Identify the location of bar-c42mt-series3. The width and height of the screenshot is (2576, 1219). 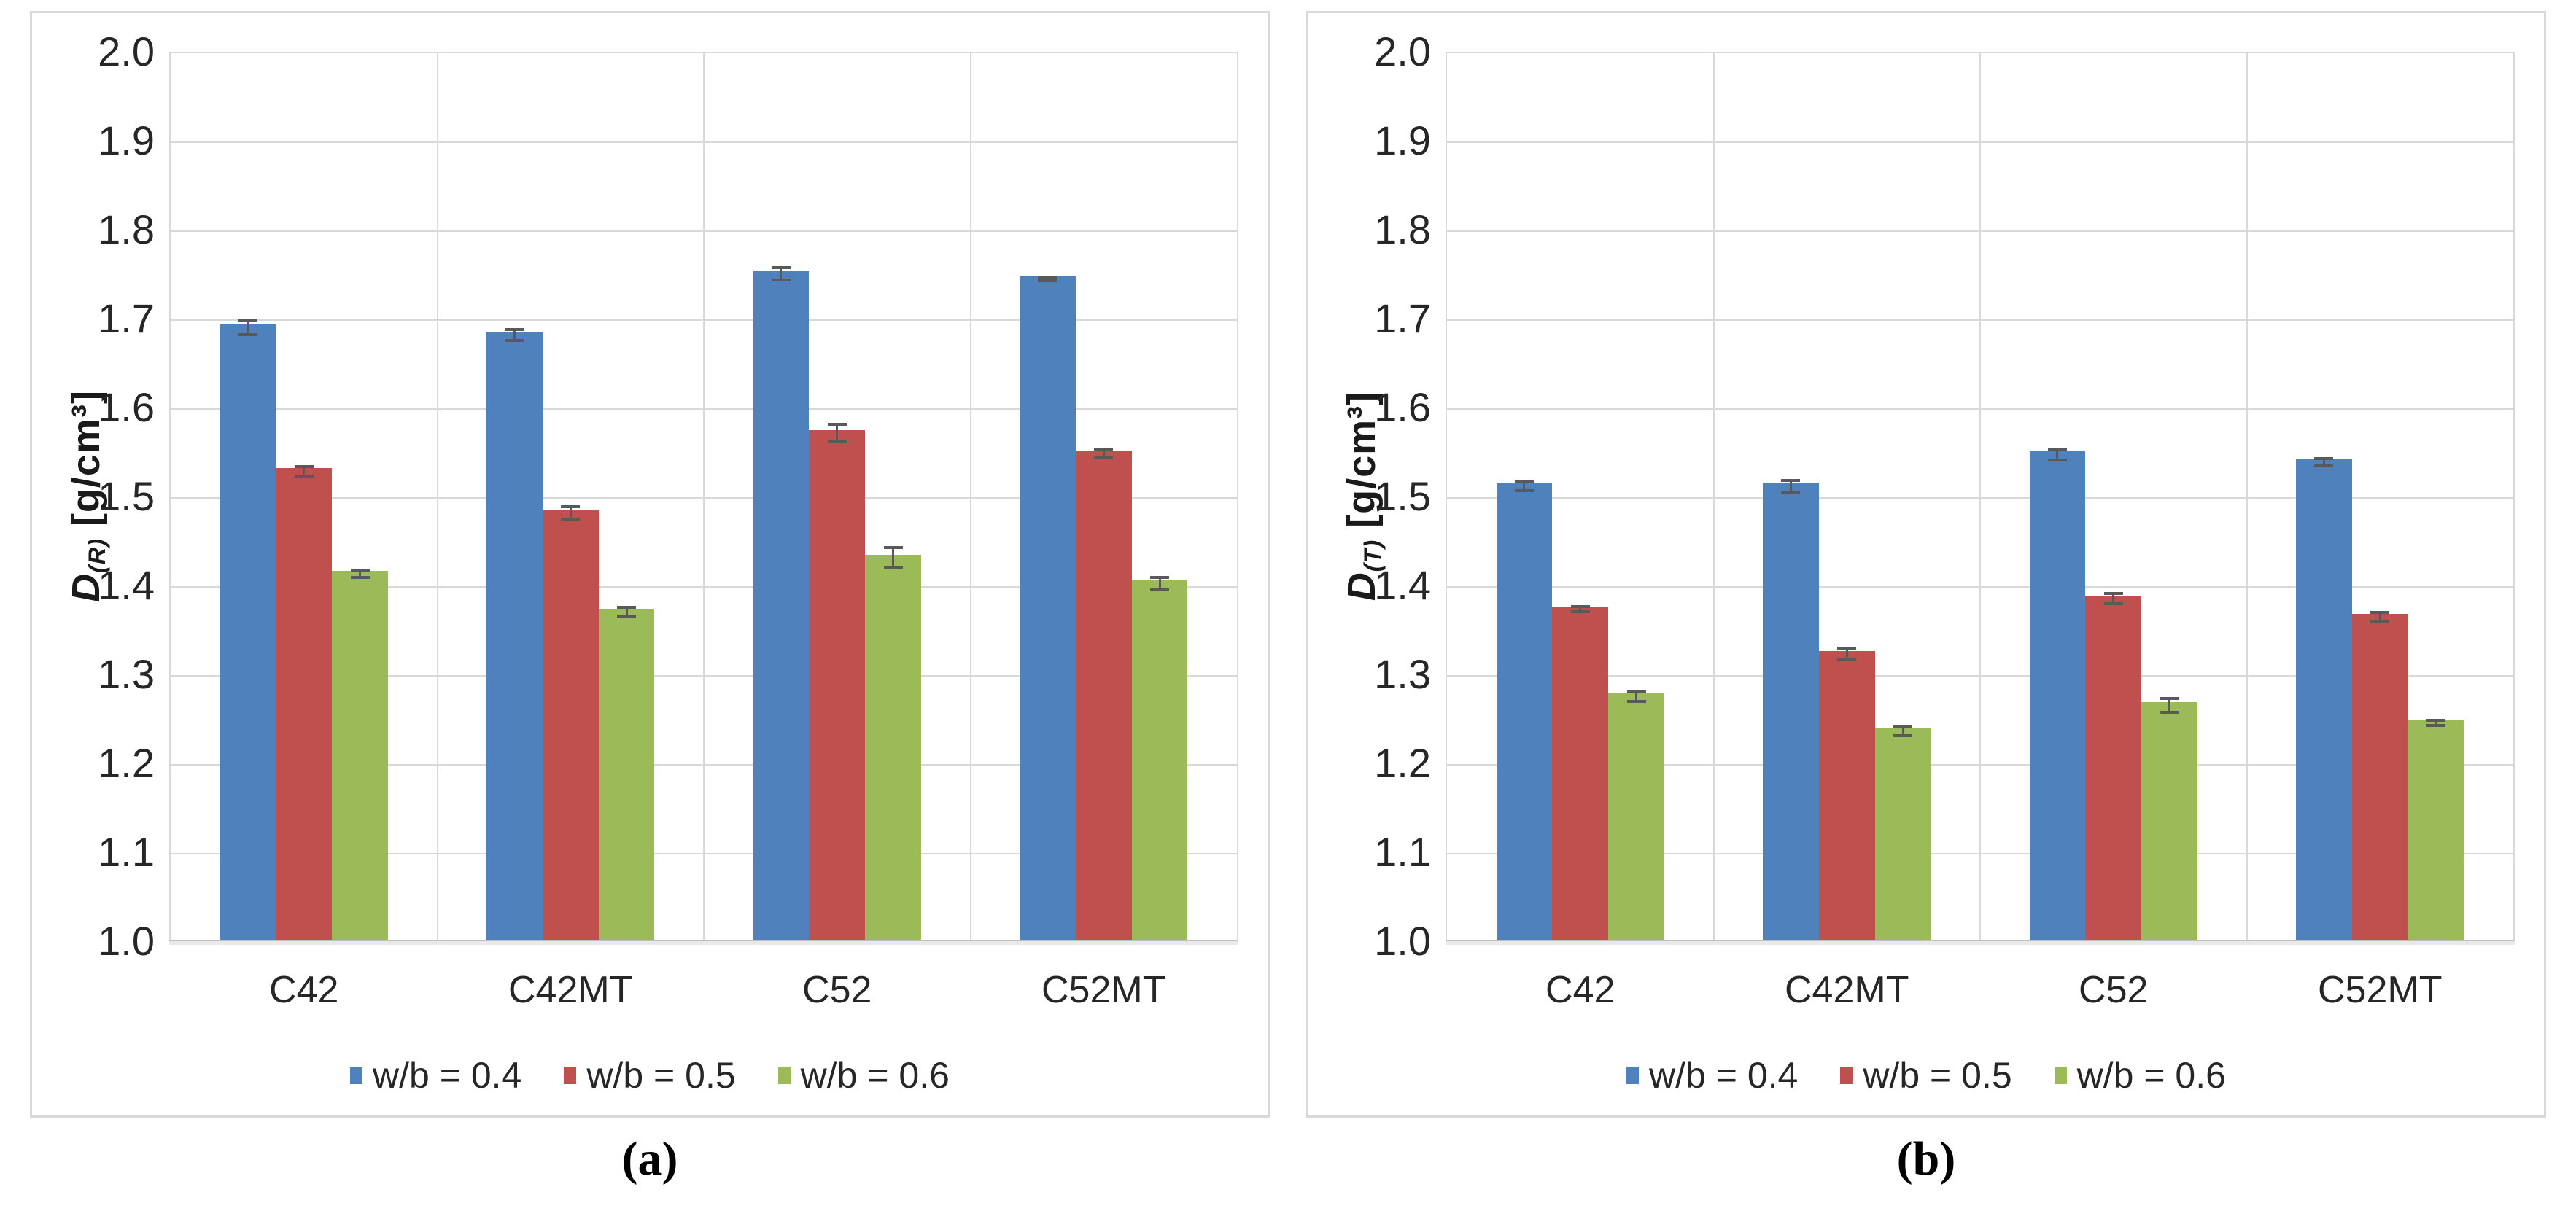
(627, 774).